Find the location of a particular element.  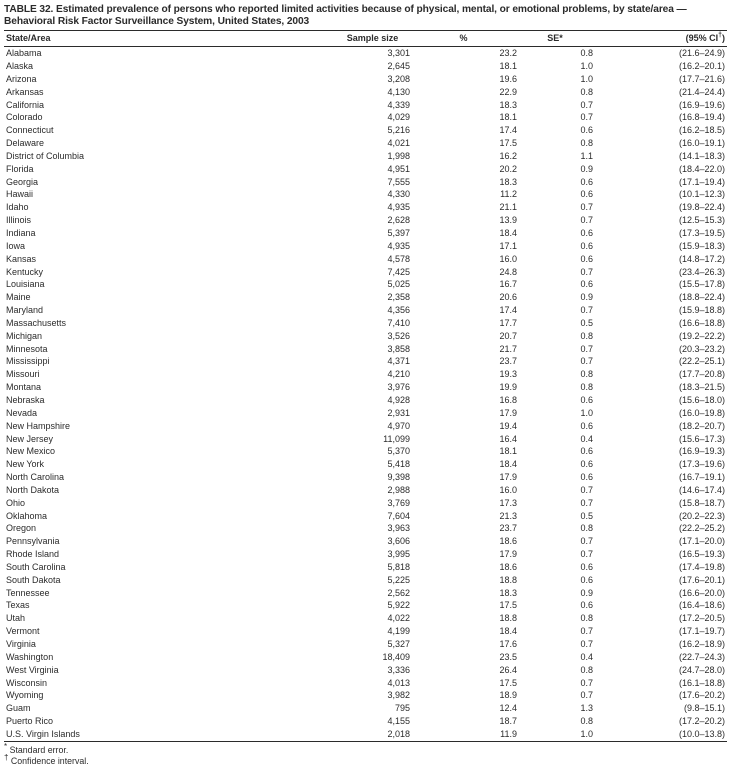

percent-cell: 16.8 is located at coordinates (508, 399).